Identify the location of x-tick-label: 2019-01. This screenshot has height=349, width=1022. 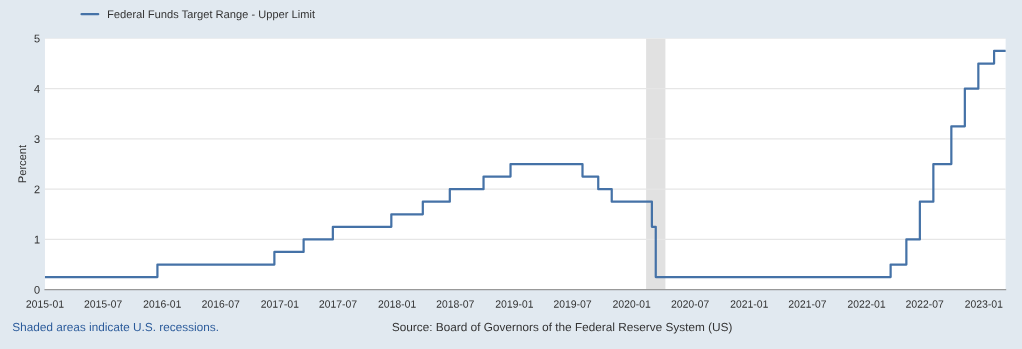
(514, 304).